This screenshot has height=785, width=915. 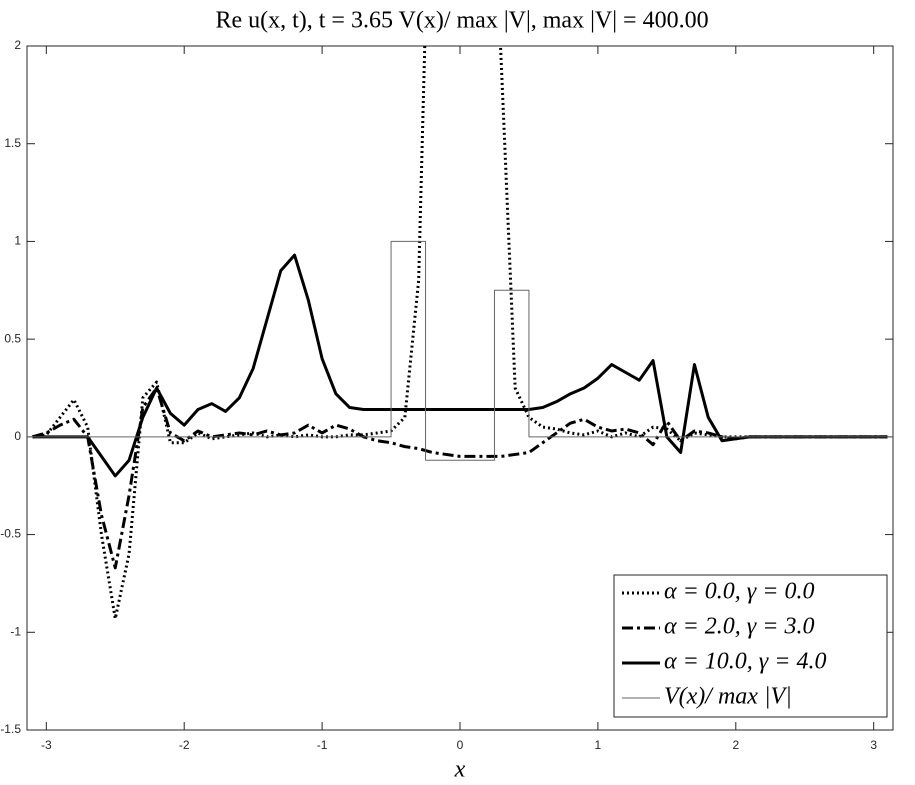 I want to click on y-tick-label: -0.5, so click(x=10, y=534).